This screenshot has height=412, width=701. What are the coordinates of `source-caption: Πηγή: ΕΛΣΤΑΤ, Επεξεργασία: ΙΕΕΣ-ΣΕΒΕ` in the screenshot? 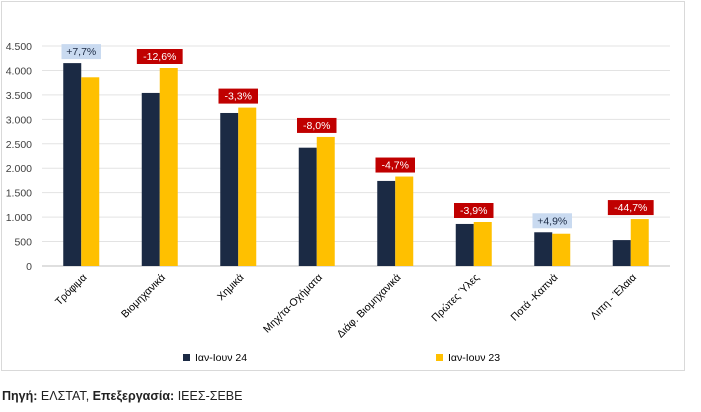 It's located at (122, 396).